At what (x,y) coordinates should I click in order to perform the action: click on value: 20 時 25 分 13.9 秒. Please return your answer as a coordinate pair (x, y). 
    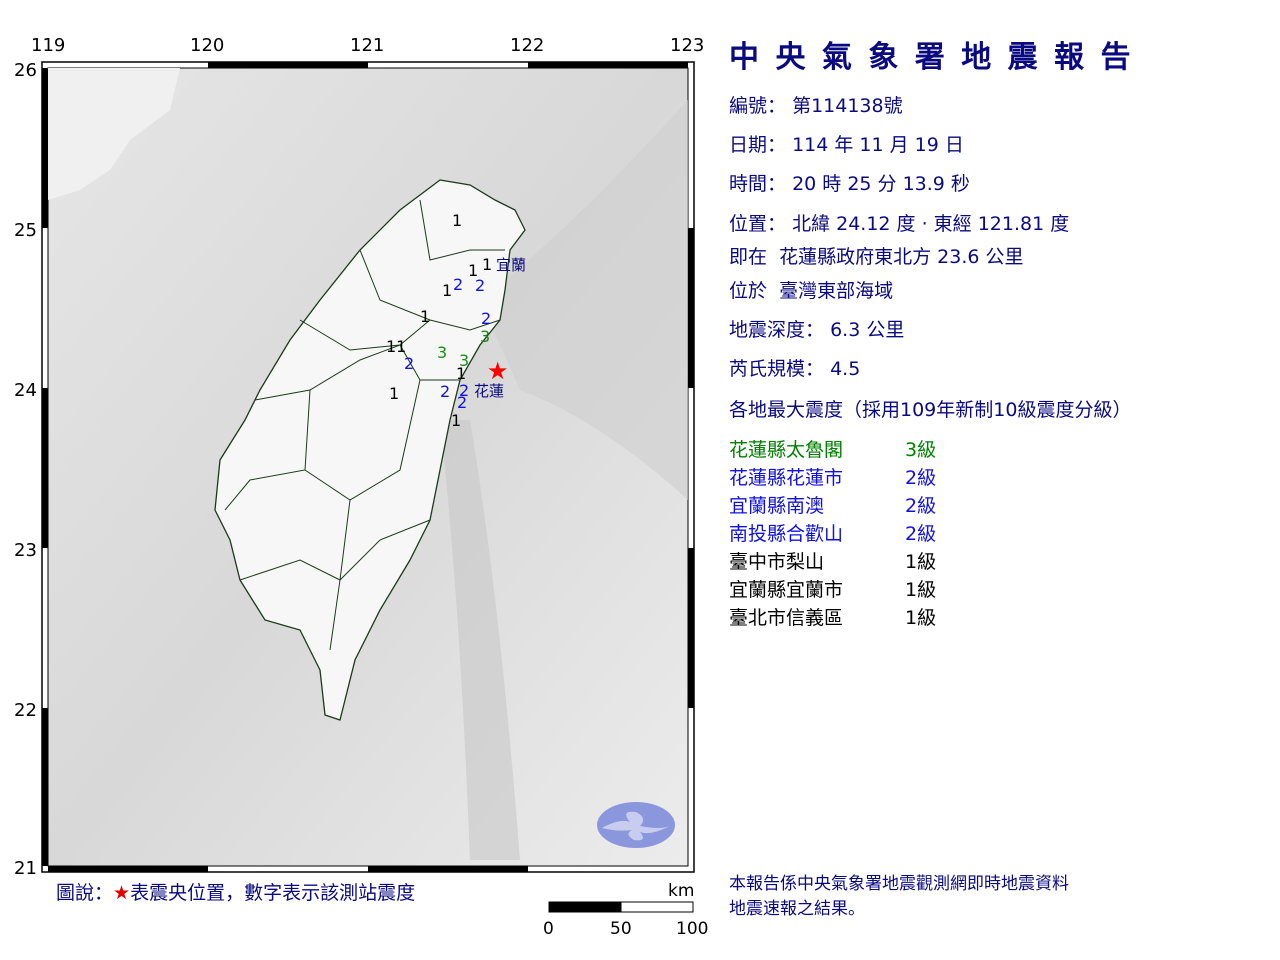
    Looking at the image, I should click on (881, 184).